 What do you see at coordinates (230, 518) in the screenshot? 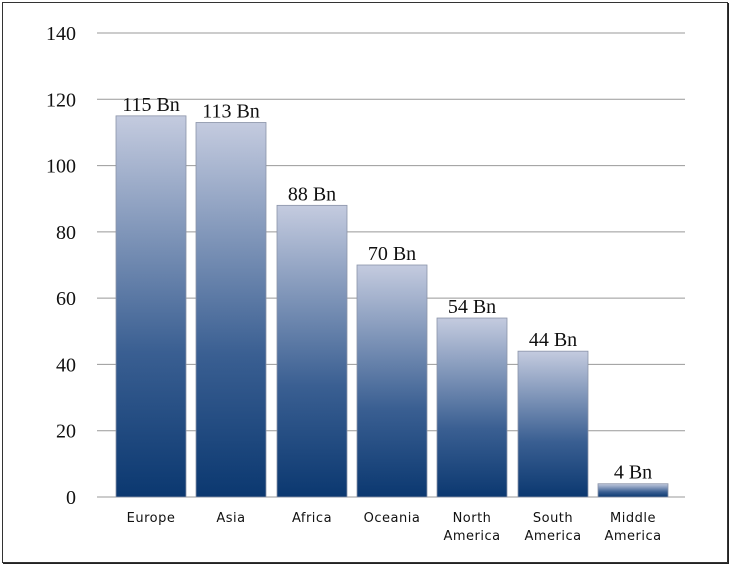
I see `x-tick-label: Asia` at bounding box center [230, 518].